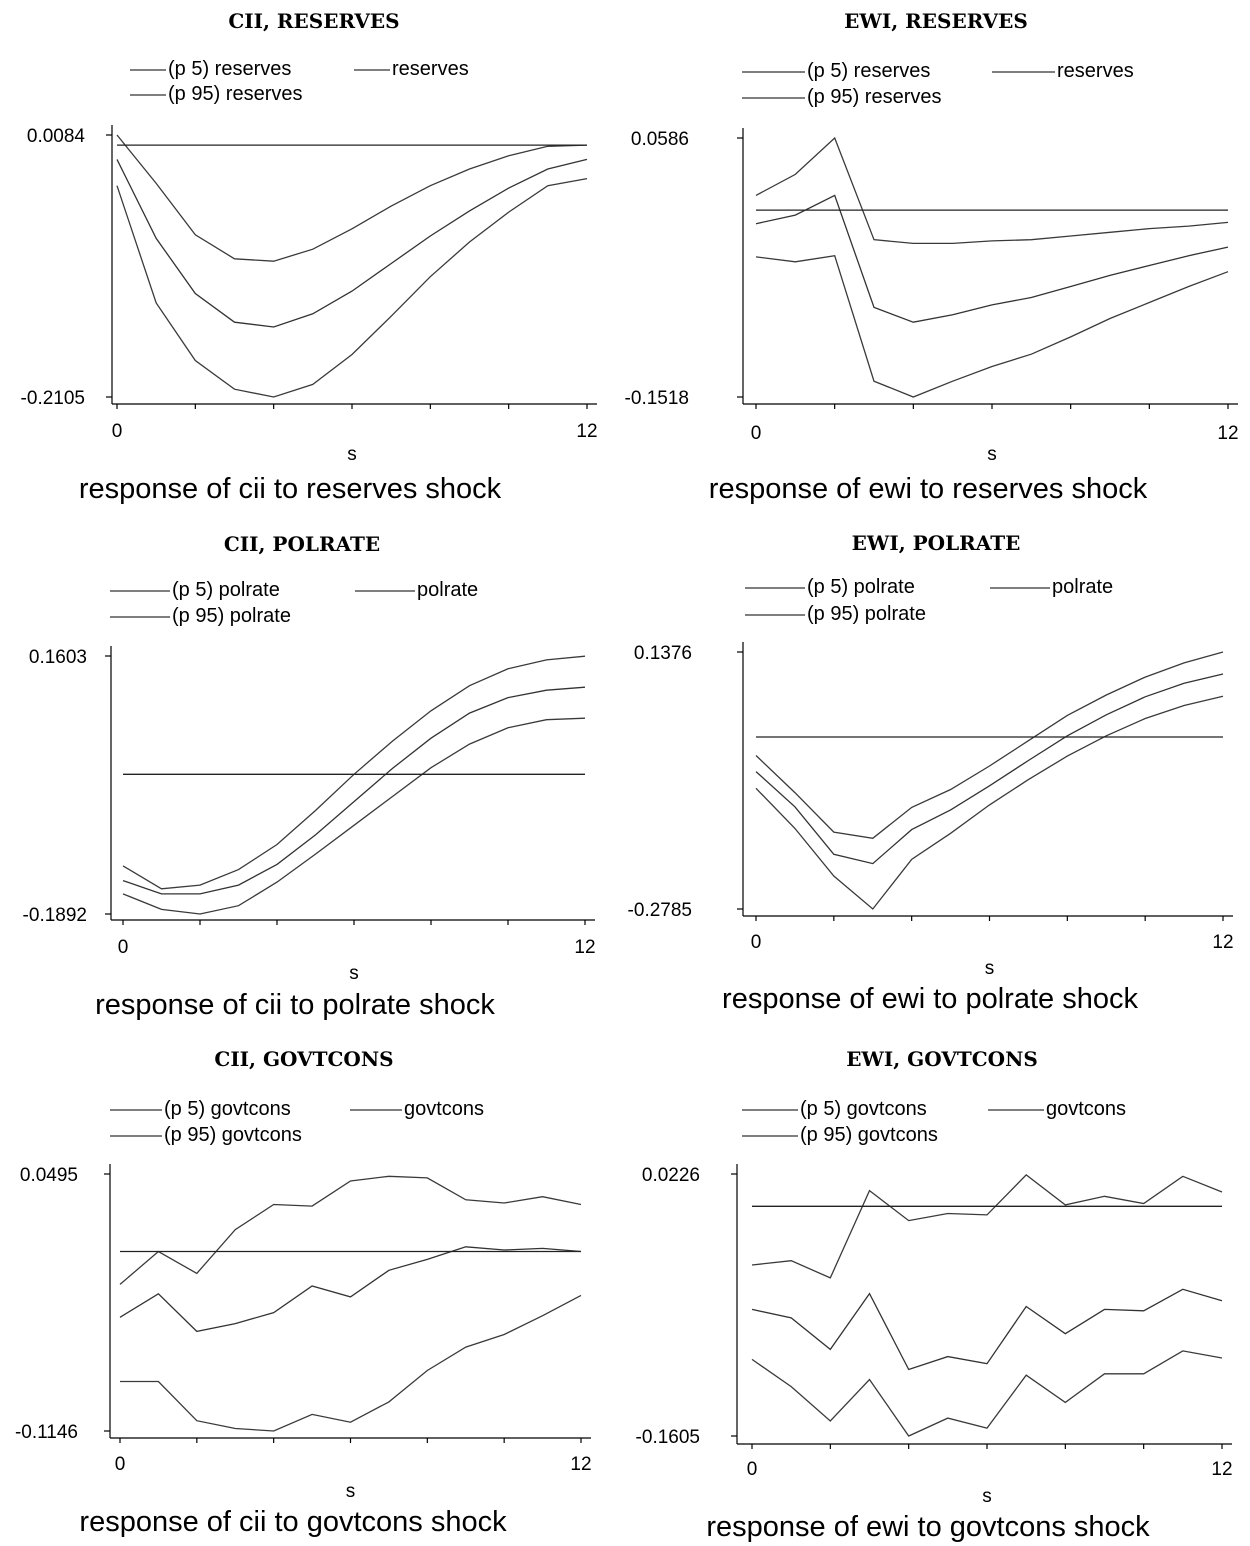  Describe the element at coordinates (671, 1175) in the screenshot. I see `y-tick-label: 0.0226` at that location.